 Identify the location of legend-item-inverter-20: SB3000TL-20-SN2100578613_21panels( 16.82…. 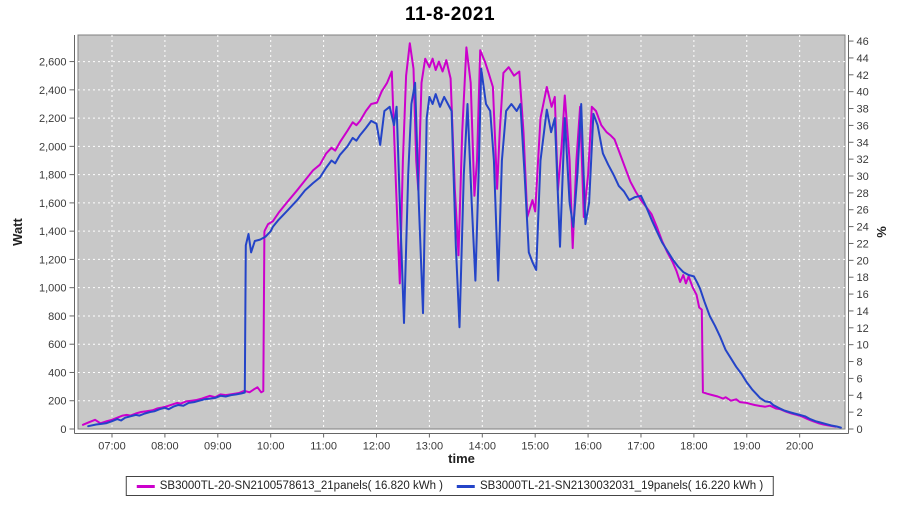
(289, 486).